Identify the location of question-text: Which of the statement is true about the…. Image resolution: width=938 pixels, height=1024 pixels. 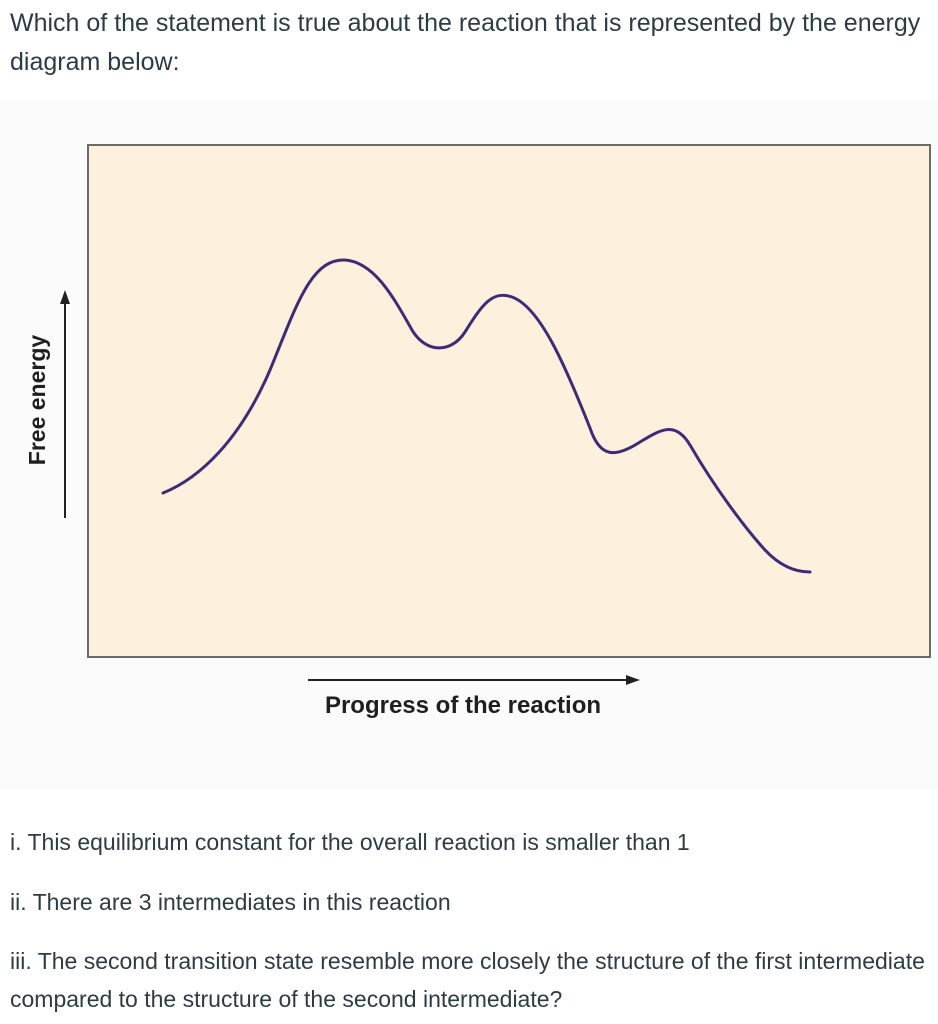
(465, 42).